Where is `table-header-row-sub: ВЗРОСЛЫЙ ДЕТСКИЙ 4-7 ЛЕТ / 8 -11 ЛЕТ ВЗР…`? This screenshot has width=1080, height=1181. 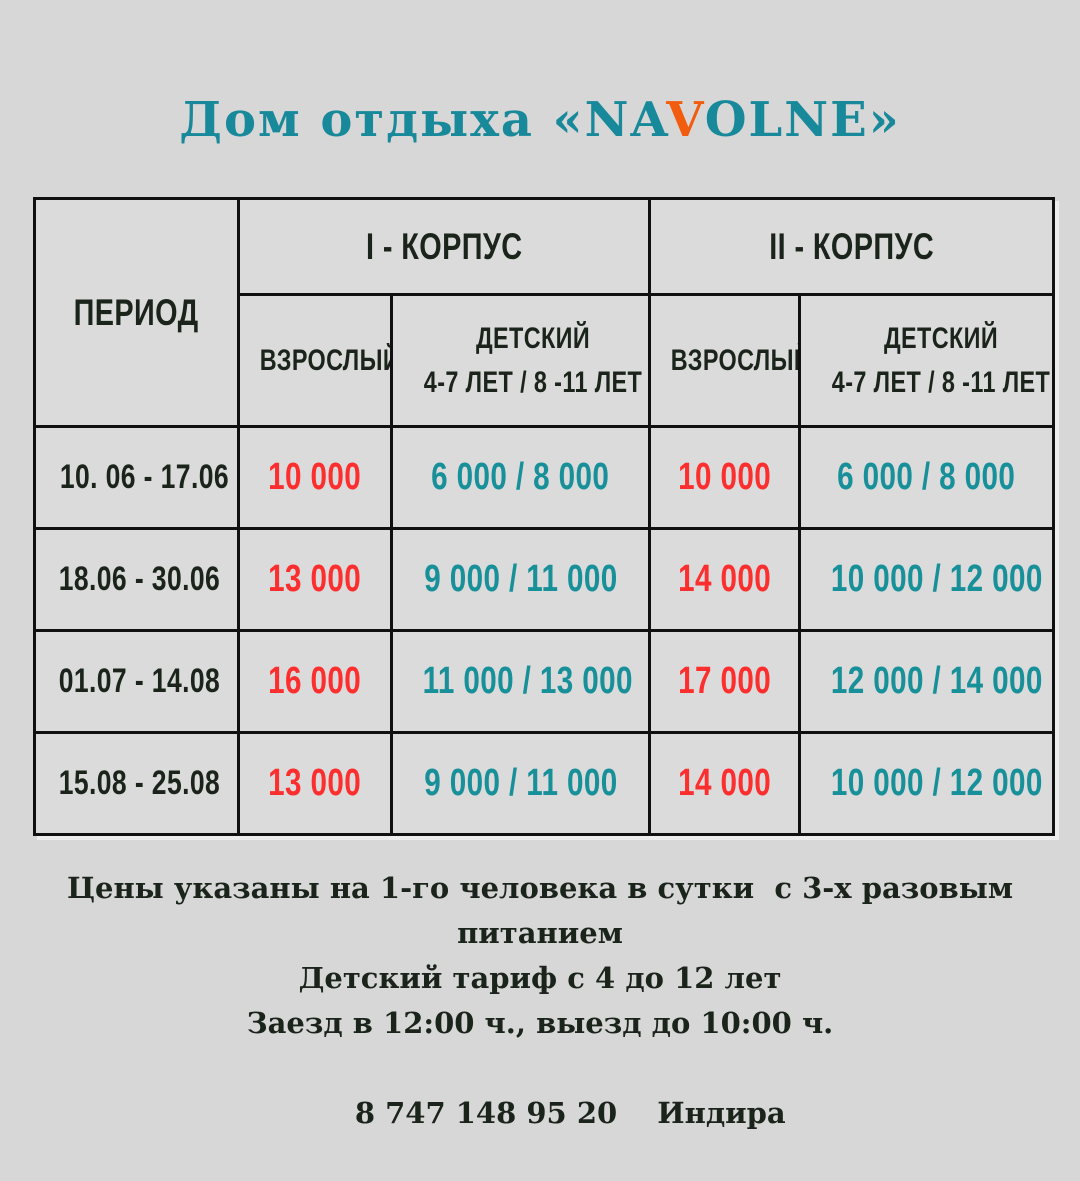 table-header-row-sub: ВЗРОСЛЫЙ ДЕТСКИЙ 4-7 ЛЕТ / 8 -11 ЛЕТ ВЗР… is located at coordinates (545, 360).